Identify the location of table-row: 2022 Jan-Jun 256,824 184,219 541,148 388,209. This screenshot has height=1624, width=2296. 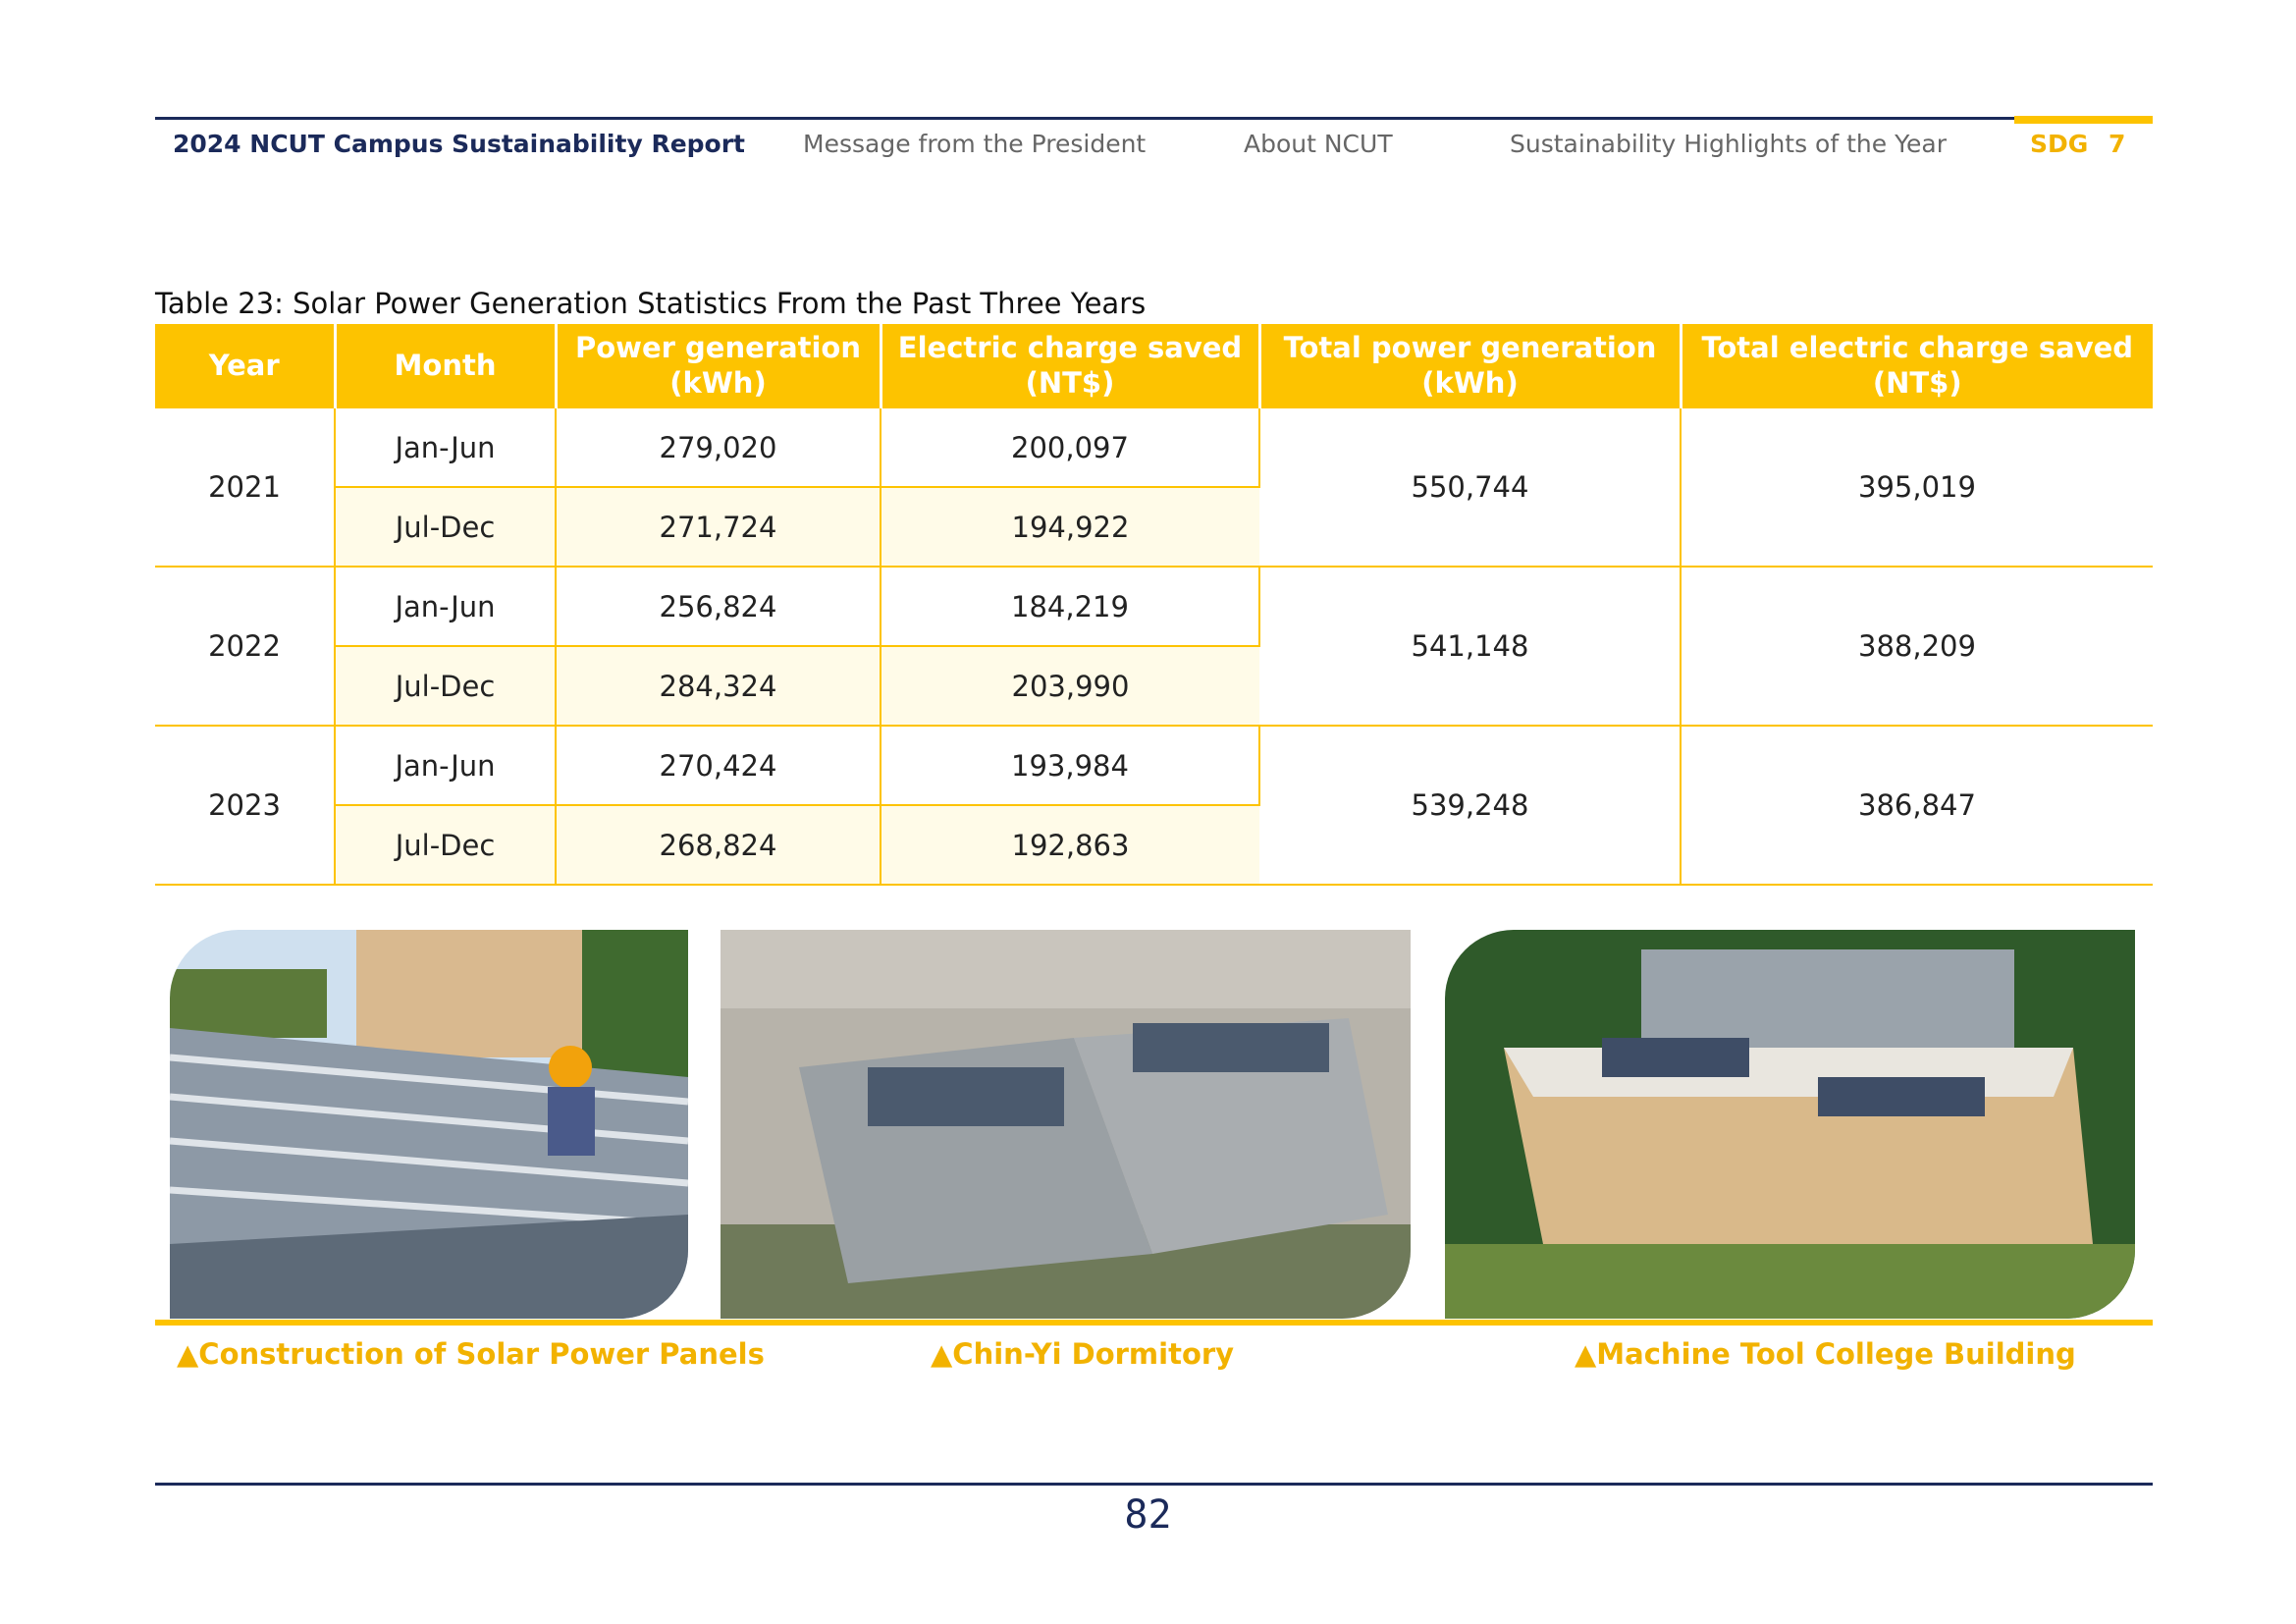
(1154, 646).